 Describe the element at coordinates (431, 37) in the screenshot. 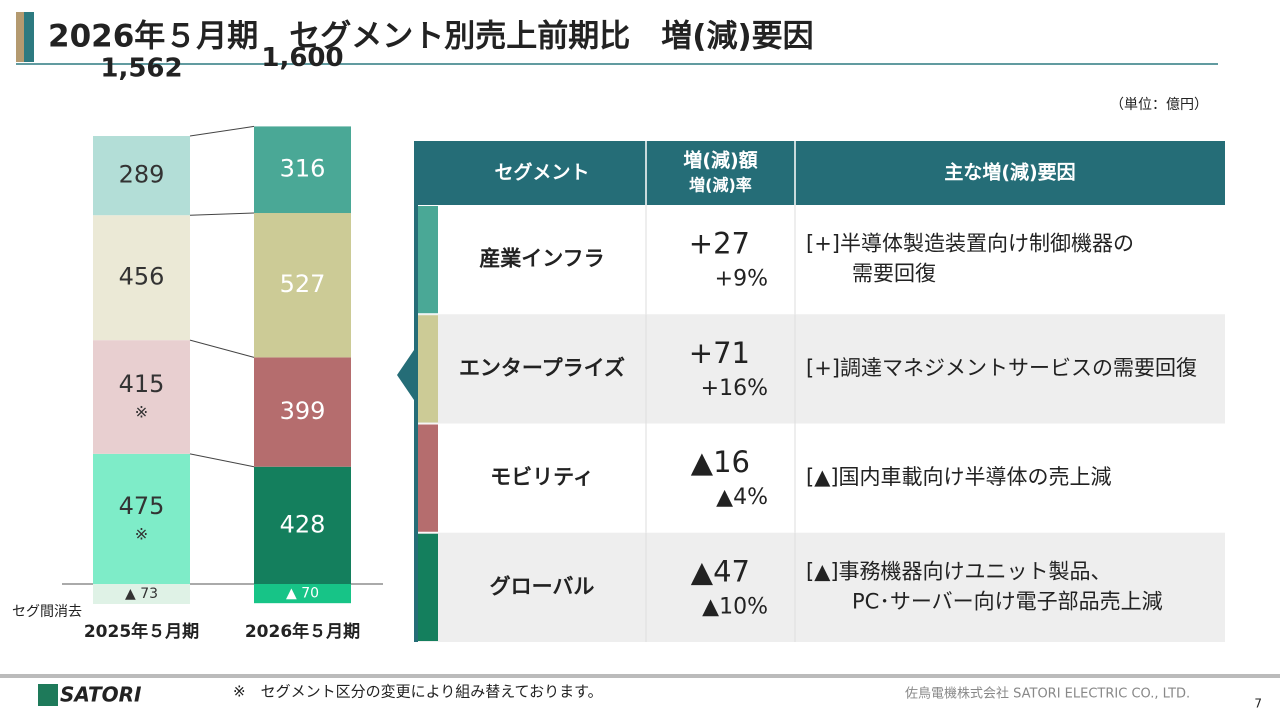

I see `slide-title: 2026年５月期 セグメント別売上前期比 増(減)要因` at that location.